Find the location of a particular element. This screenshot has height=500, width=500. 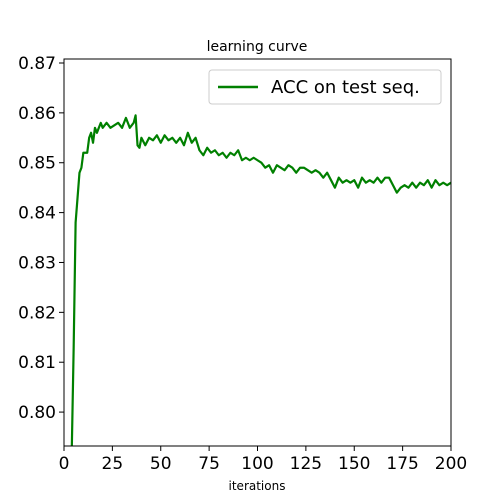

x-tick-label: 50 is located at coordinates (161, 464).